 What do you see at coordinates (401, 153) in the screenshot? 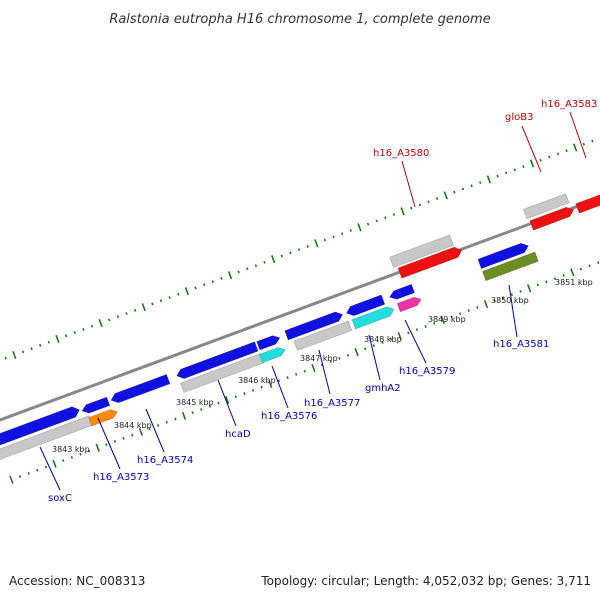
I see `gene-label: h16_A3580` at bounding box center [401, 153].